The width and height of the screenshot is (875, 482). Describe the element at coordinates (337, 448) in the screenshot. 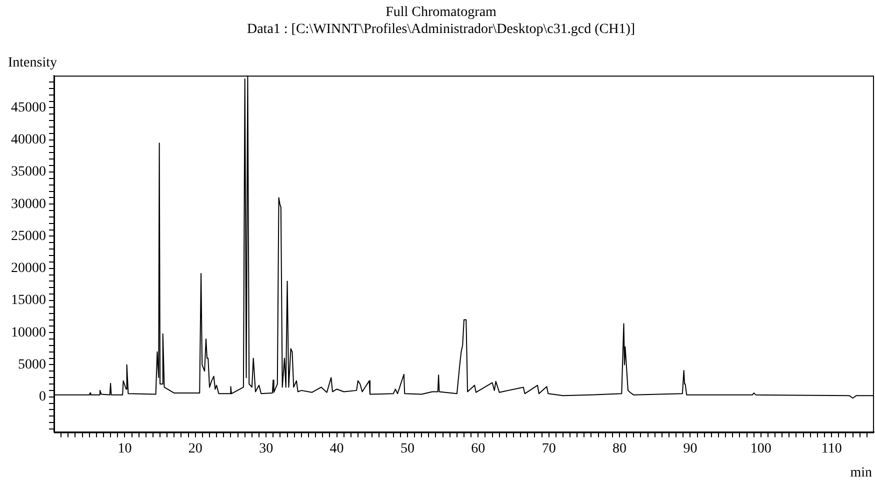

I see `x-tick-label: 40` at that location.